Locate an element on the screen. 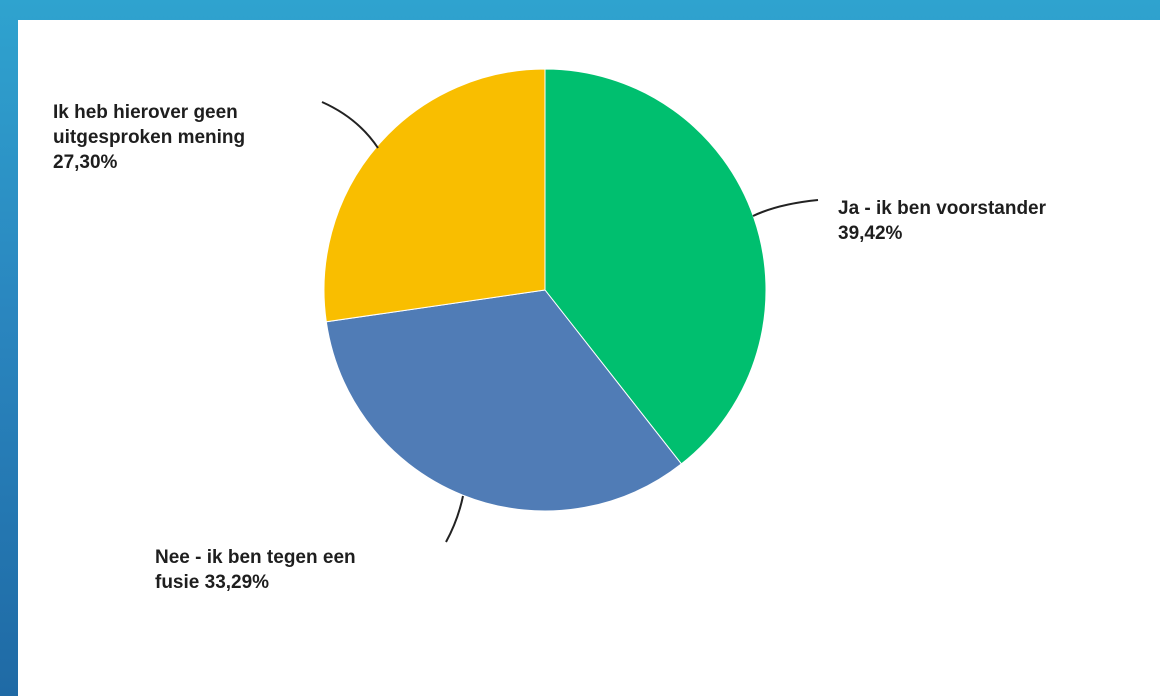 This screenshot has width=1160, height=696. leader-line-ja is located at coordinates (785, 208).